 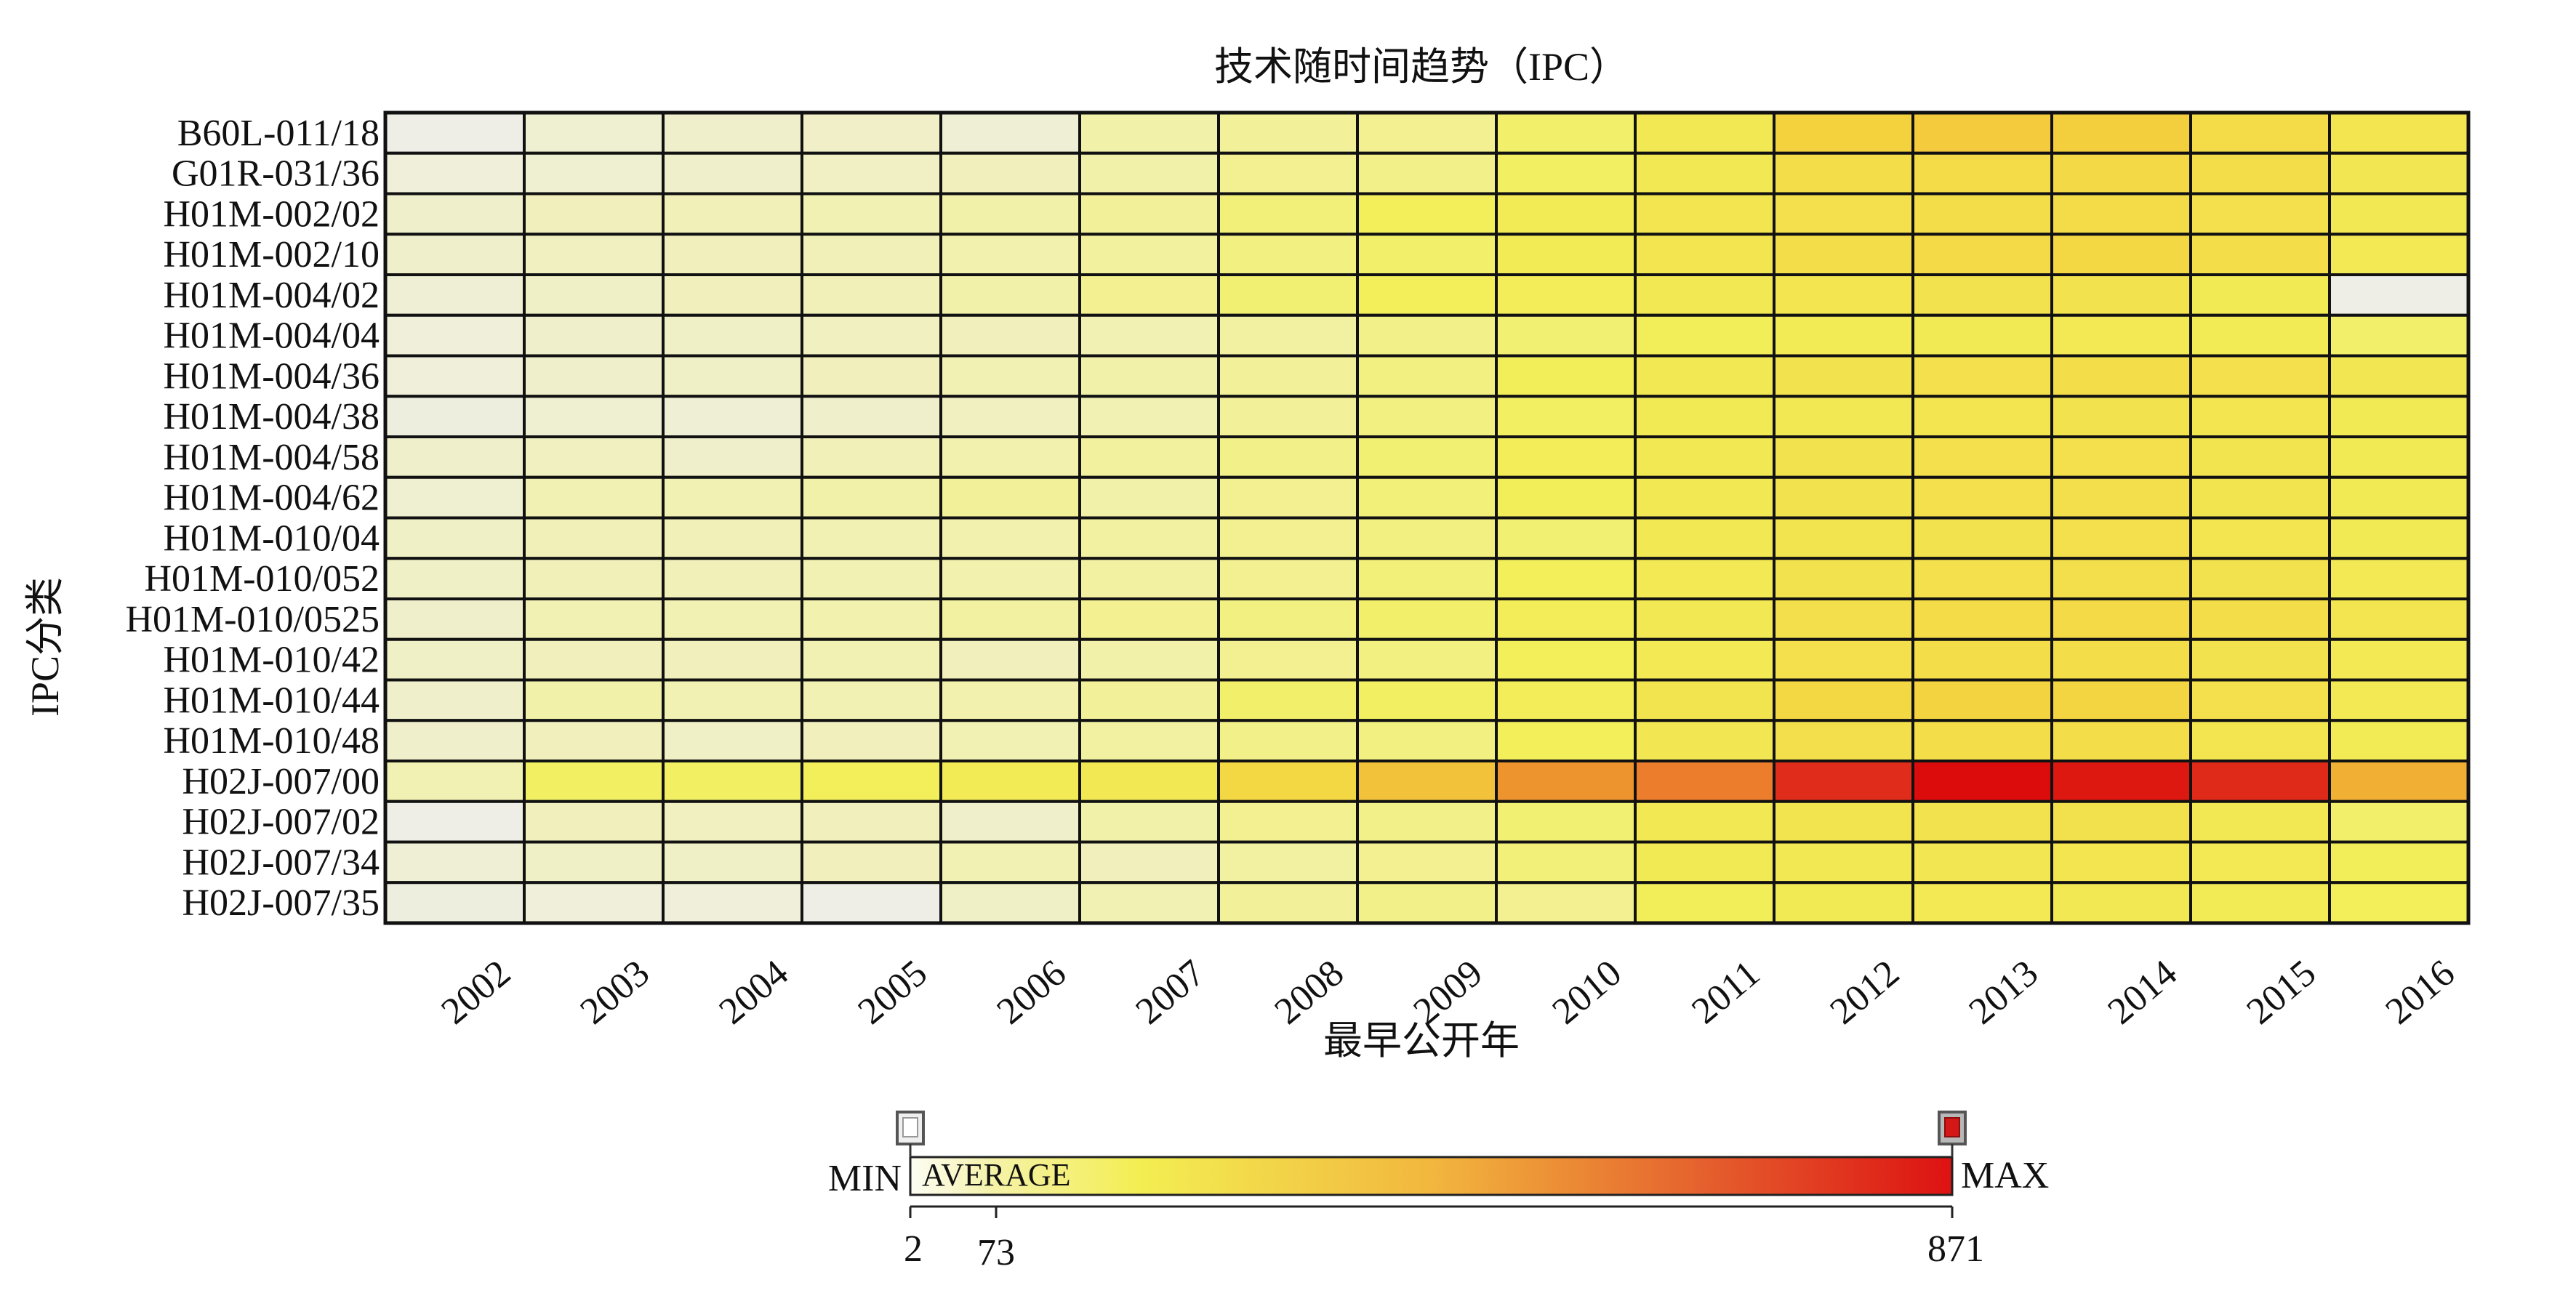 I want to click on legend-max-value: 871, so click(x=1956, y=1249).